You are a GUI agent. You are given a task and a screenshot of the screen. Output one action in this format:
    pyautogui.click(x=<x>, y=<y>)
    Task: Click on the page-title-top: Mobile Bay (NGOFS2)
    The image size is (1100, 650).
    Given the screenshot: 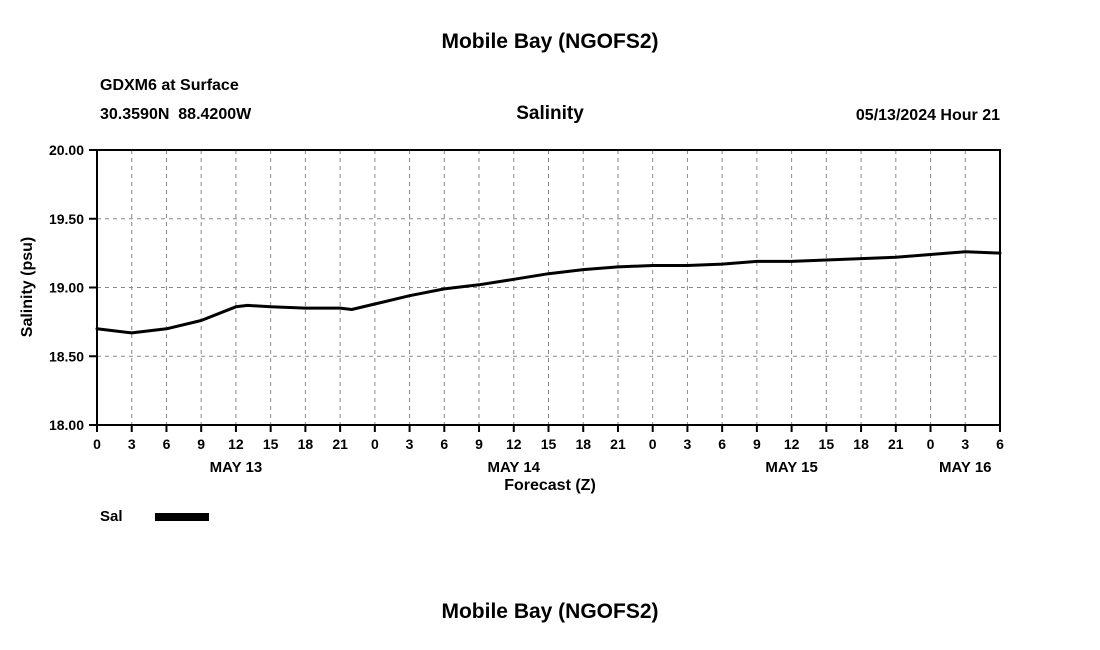 What is the action you would take?
    pyautogui.click(x=550, y=41)
    